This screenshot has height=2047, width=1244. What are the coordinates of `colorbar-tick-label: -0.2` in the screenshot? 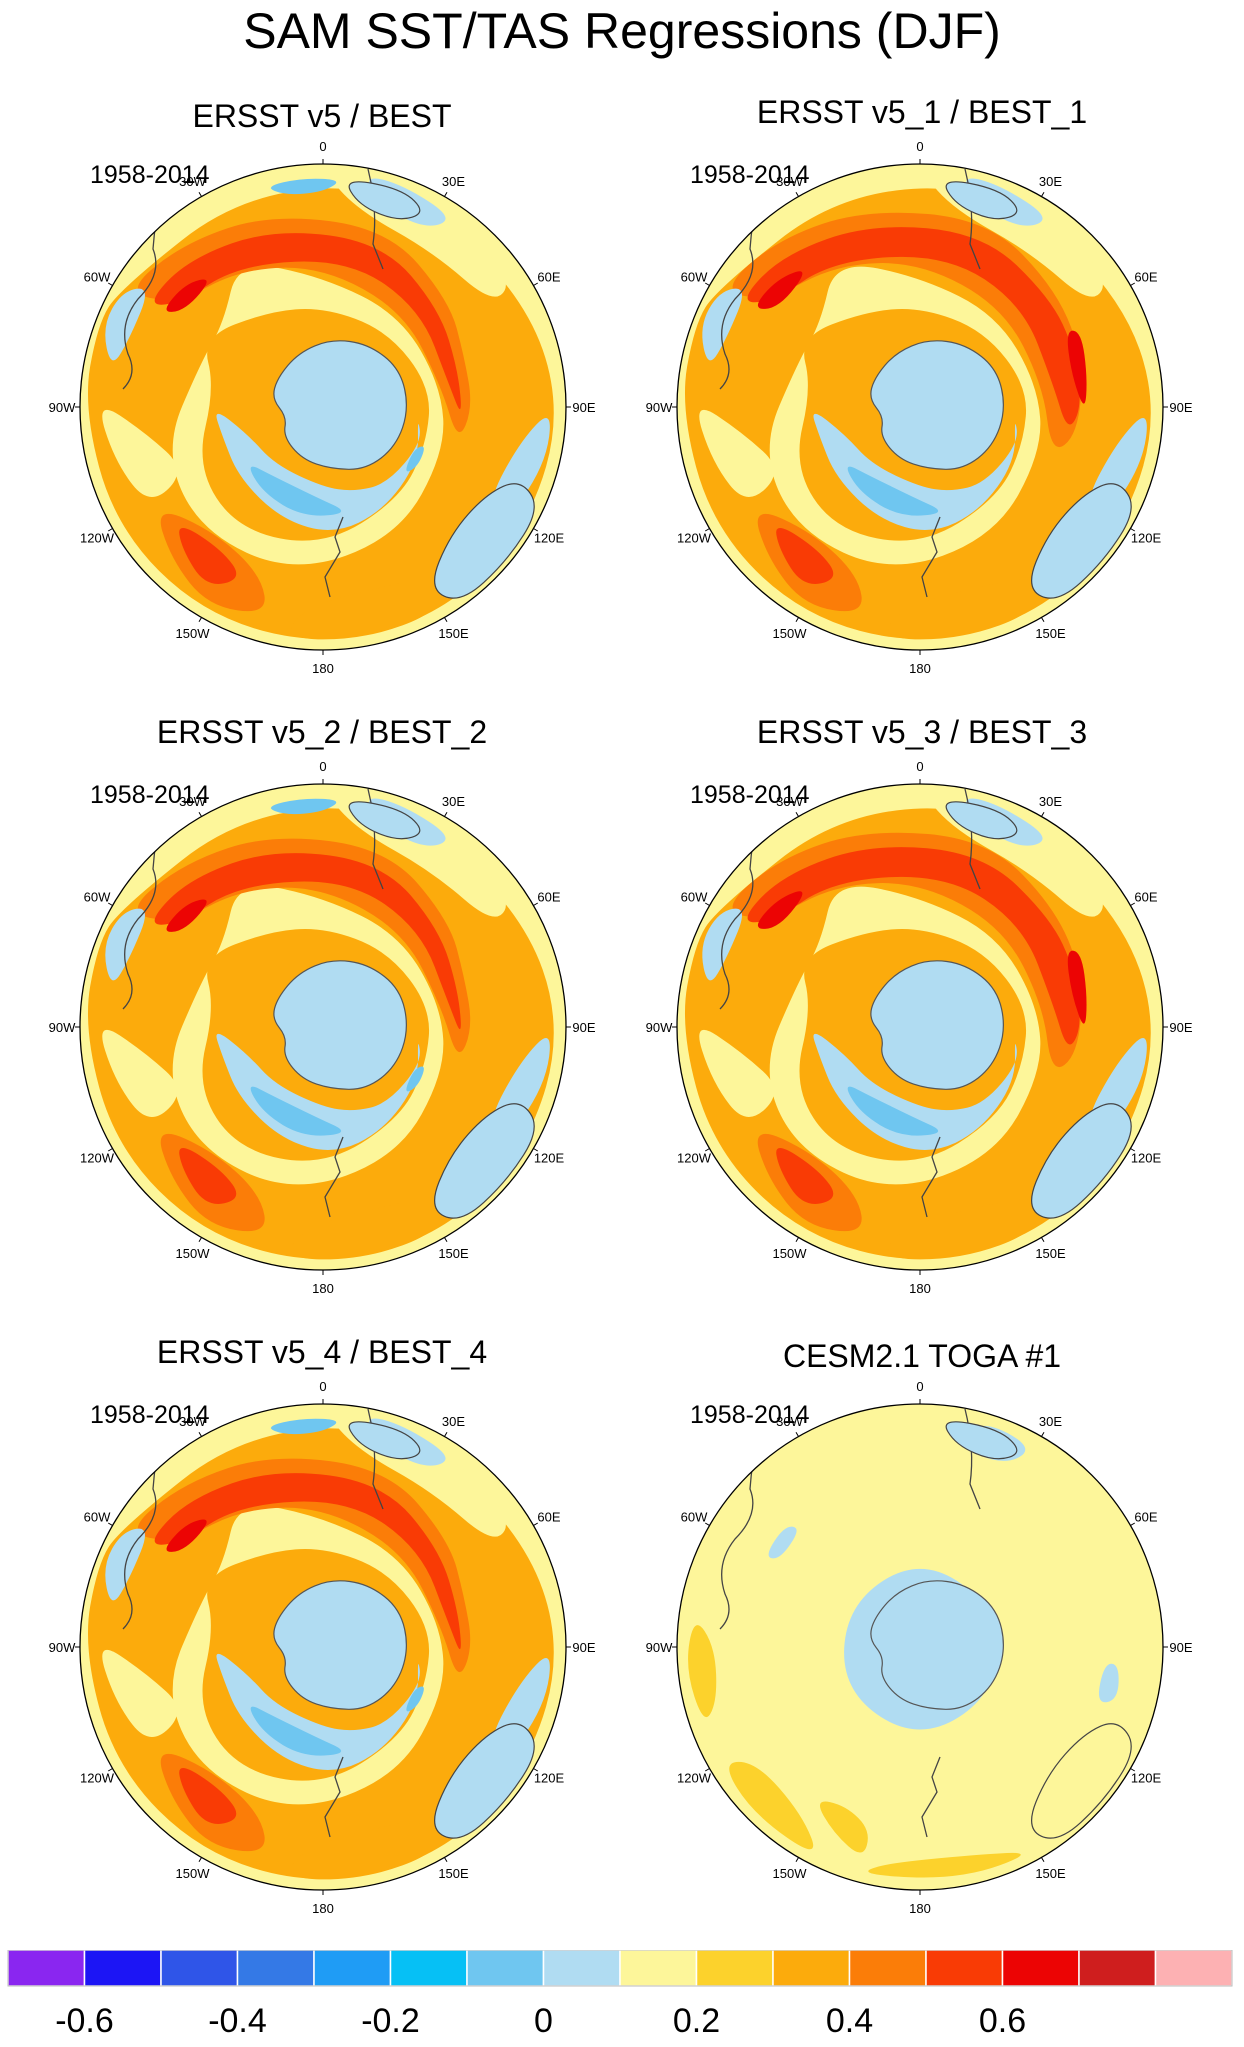 It's located at (390, 2021).